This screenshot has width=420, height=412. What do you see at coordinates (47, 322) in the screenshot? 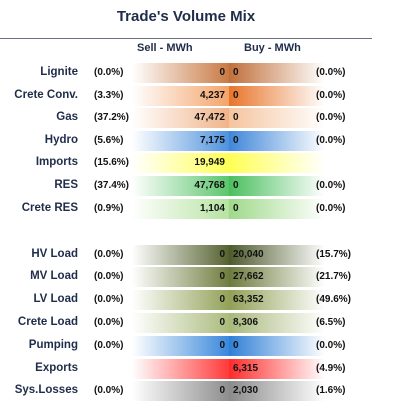
I see `row-label: Crete Load` at bounding box center [47, 322].